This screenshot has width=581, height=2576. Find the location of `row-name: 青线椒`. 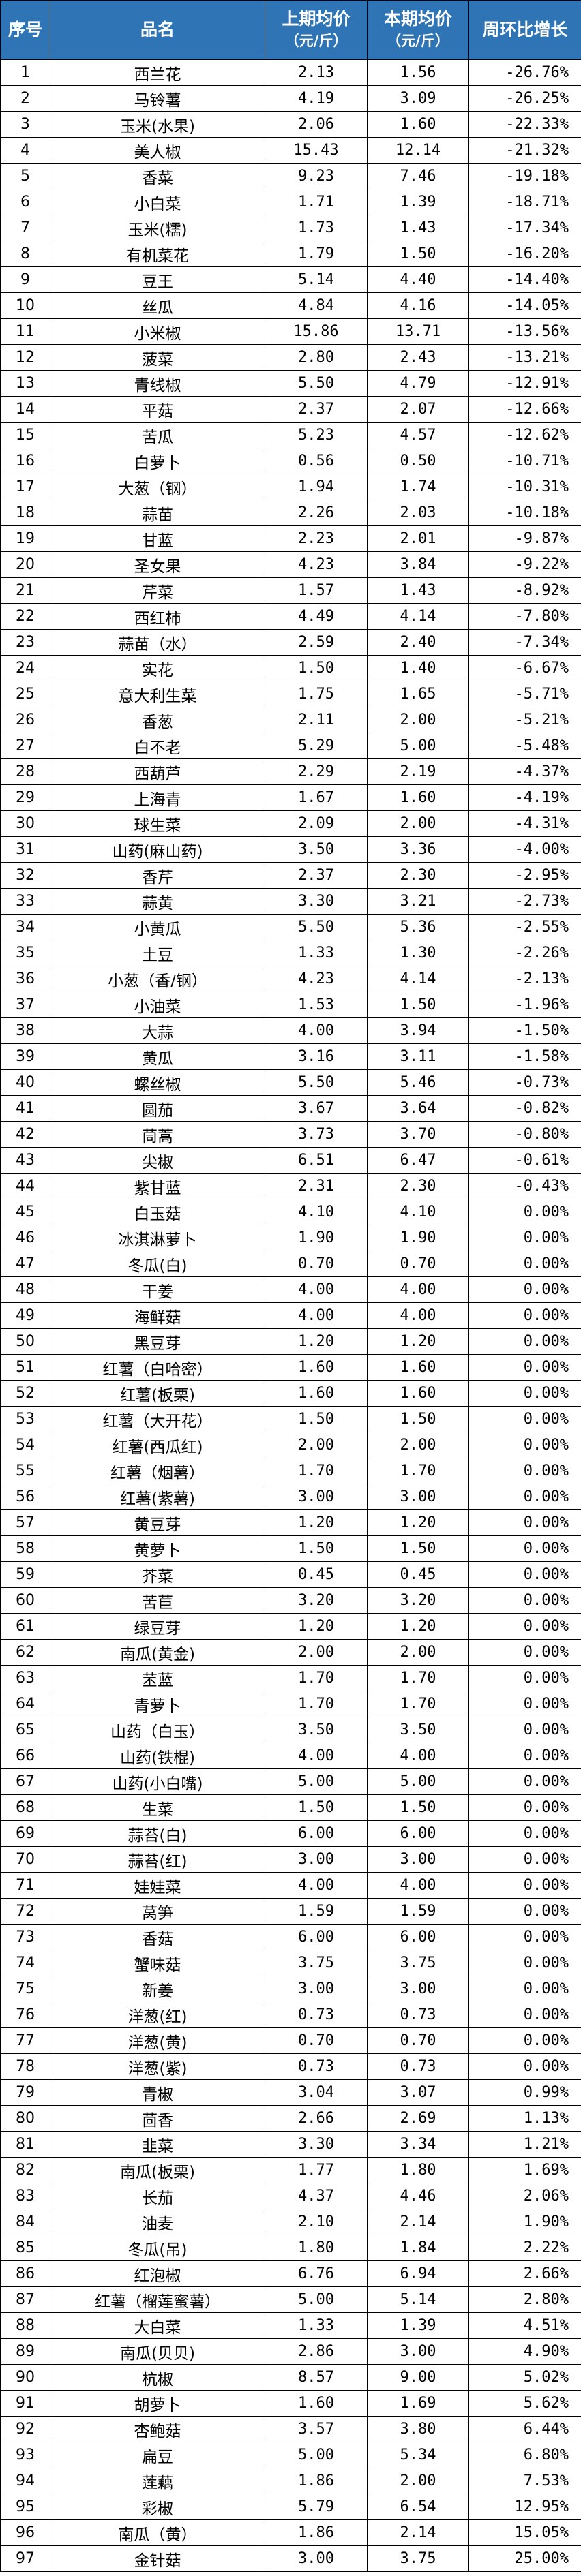

row-name: 青线椒 is located at coordinates (157, 384).